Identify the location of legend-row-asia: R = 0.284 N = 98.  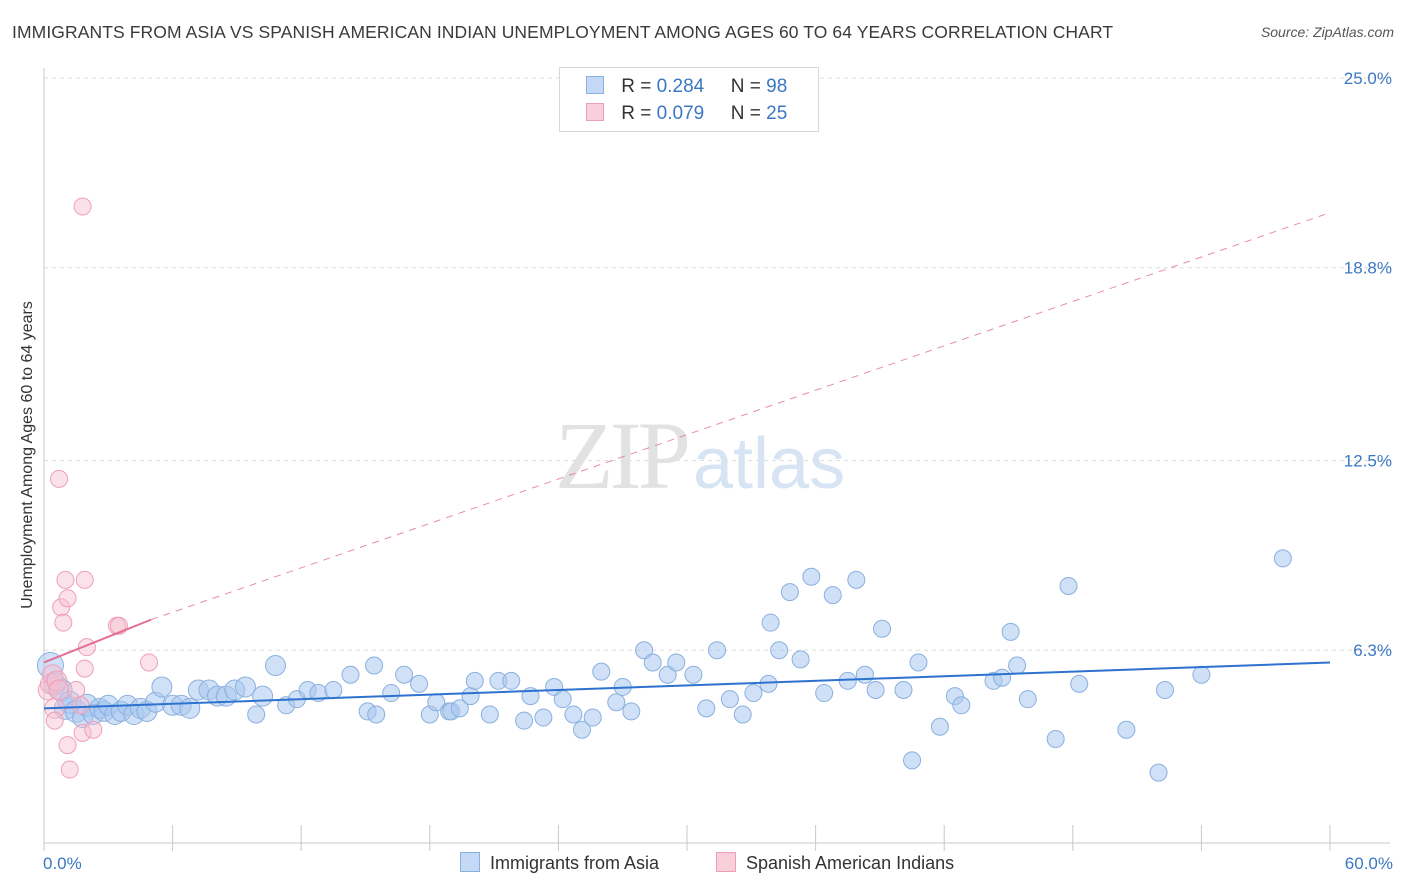
(686, 87).